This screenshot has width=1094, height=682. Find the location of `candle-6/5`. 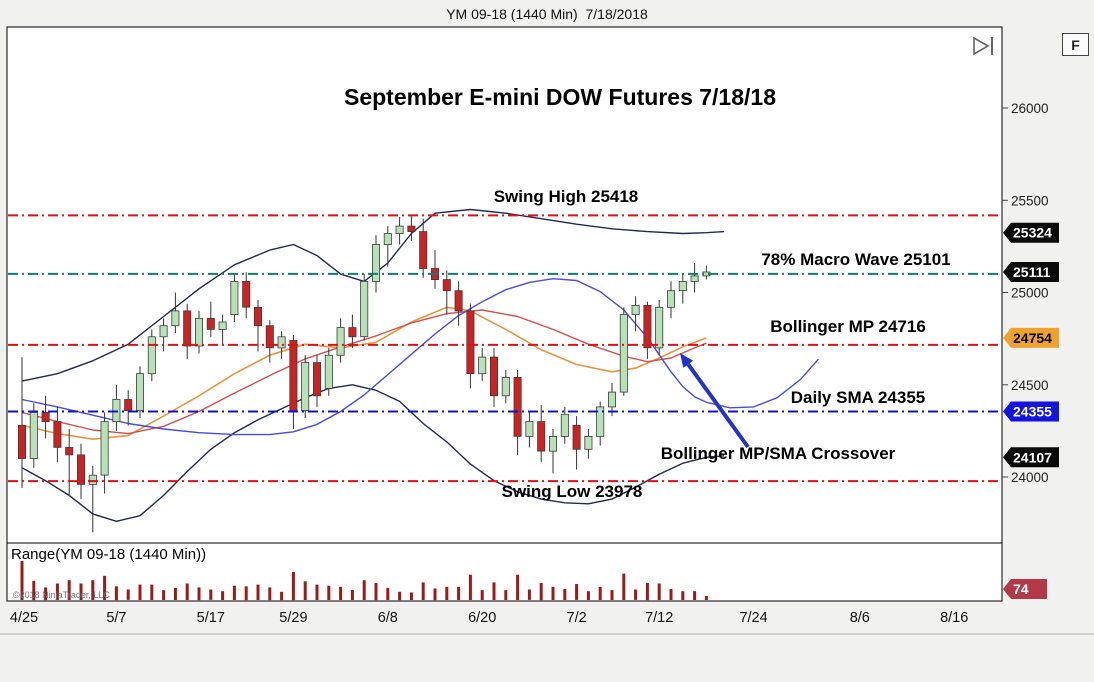

candle-6/5 is located at coordinates (352, 332).